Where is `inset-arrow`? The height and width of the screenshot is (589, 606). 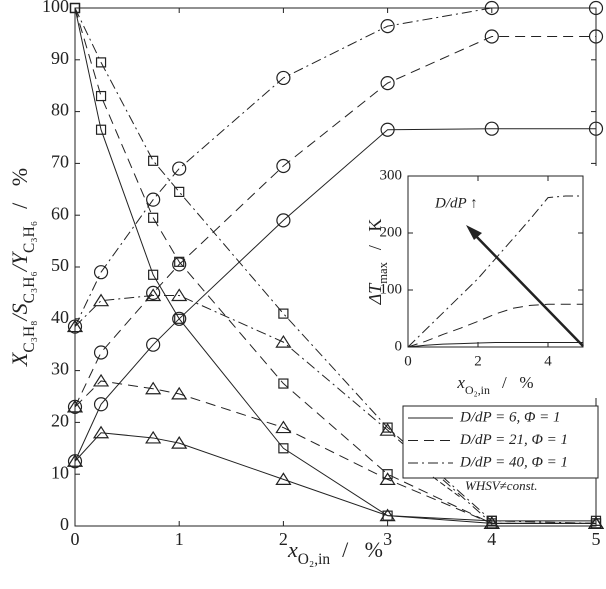
inset-arrow is located at coordinates (527, 289).